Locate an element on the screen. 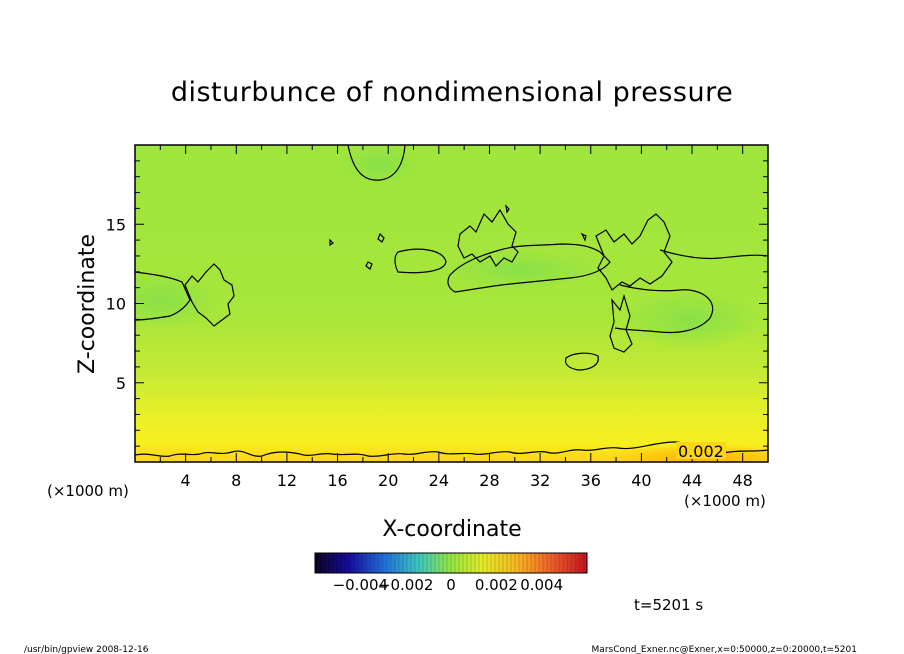 This screenshot has width=904, height=654. colorbar-frame is located at coordinates (451, 563).